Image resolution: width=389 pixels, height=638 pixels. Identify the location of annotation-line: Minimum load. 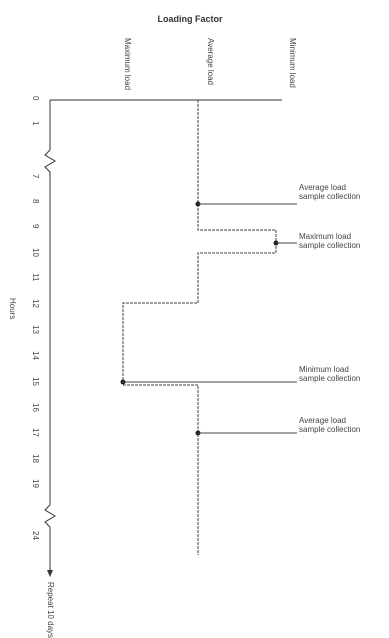
(324, 369).